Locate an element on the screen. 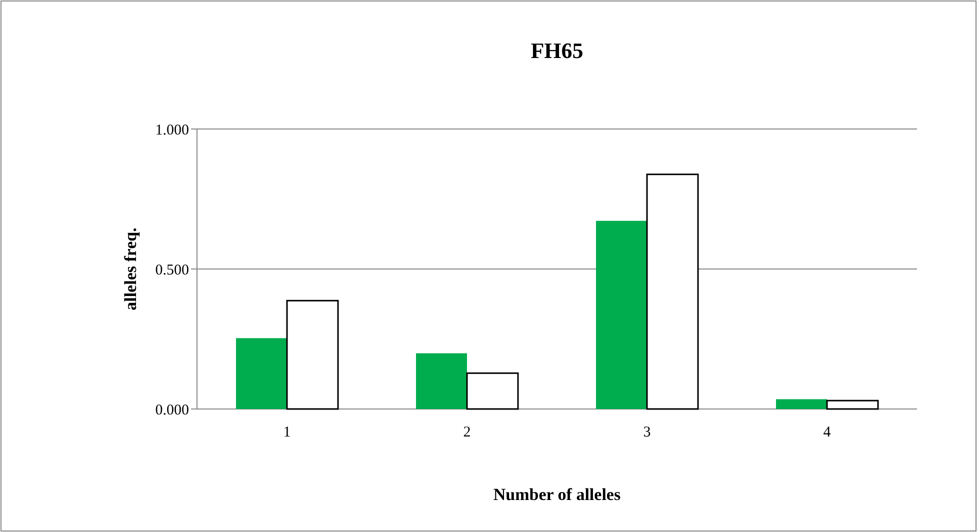 The height and width of the screenshot is (532, 977). y-tick-label: 0.500 is located at coordinates (172, 270).